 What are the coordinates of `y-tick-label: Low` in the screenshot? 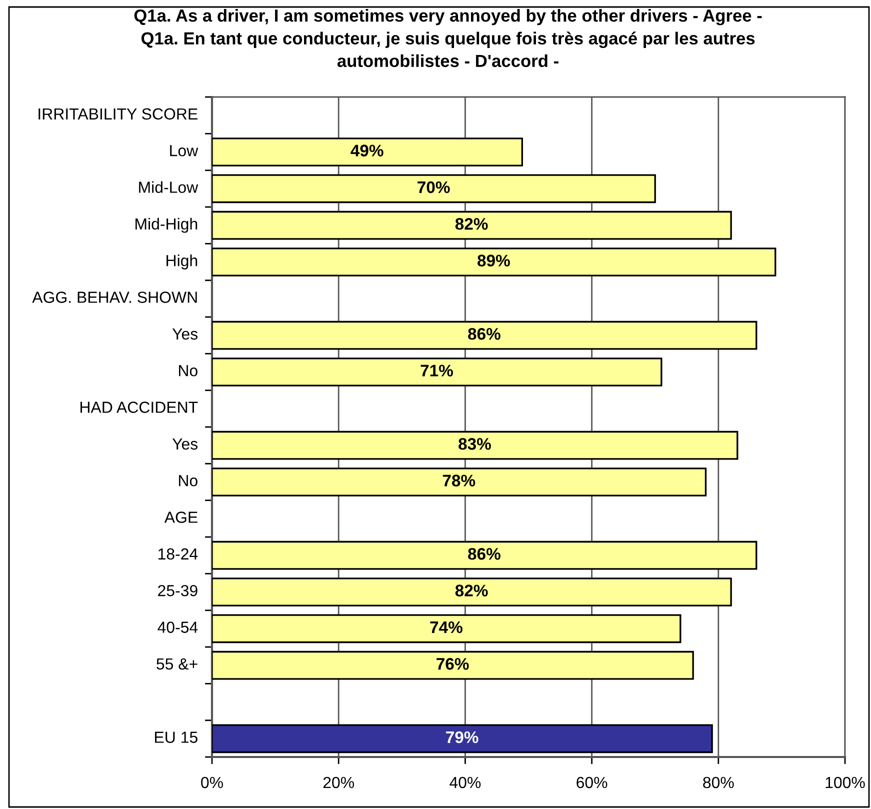 It's located at (184, 150).